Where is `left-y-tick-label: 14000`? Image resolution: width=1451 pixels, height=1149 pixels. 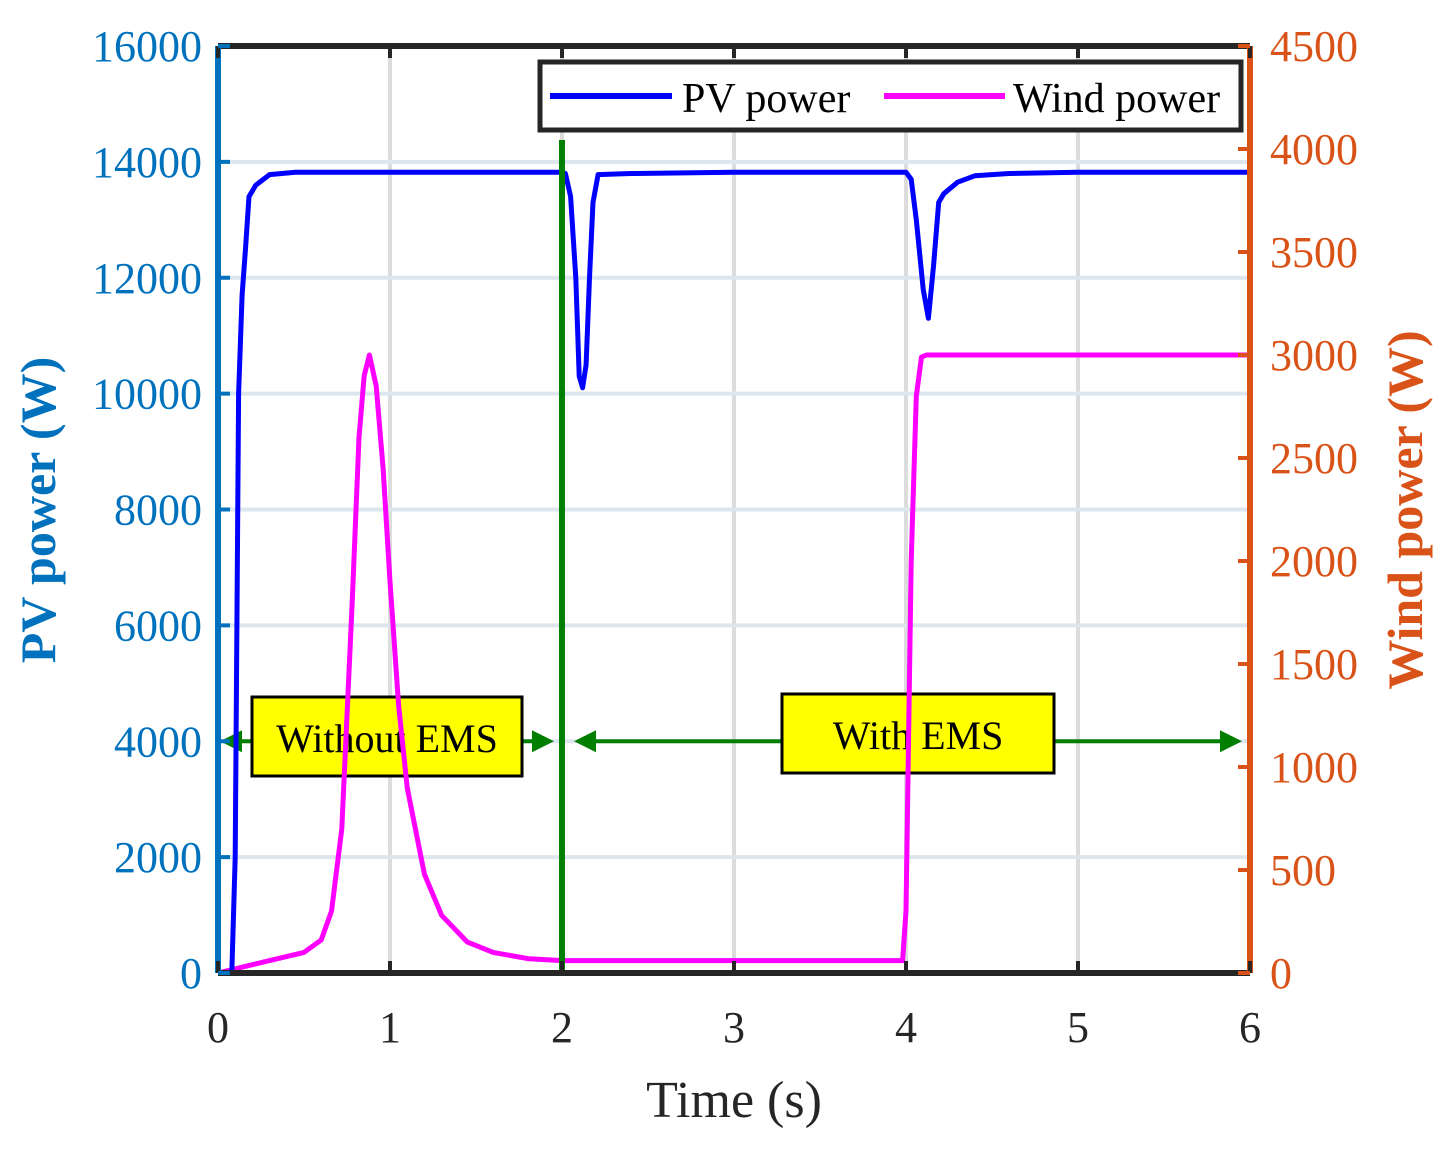 left-y-tick-label: 14000 is located at coordinates (147, 162).